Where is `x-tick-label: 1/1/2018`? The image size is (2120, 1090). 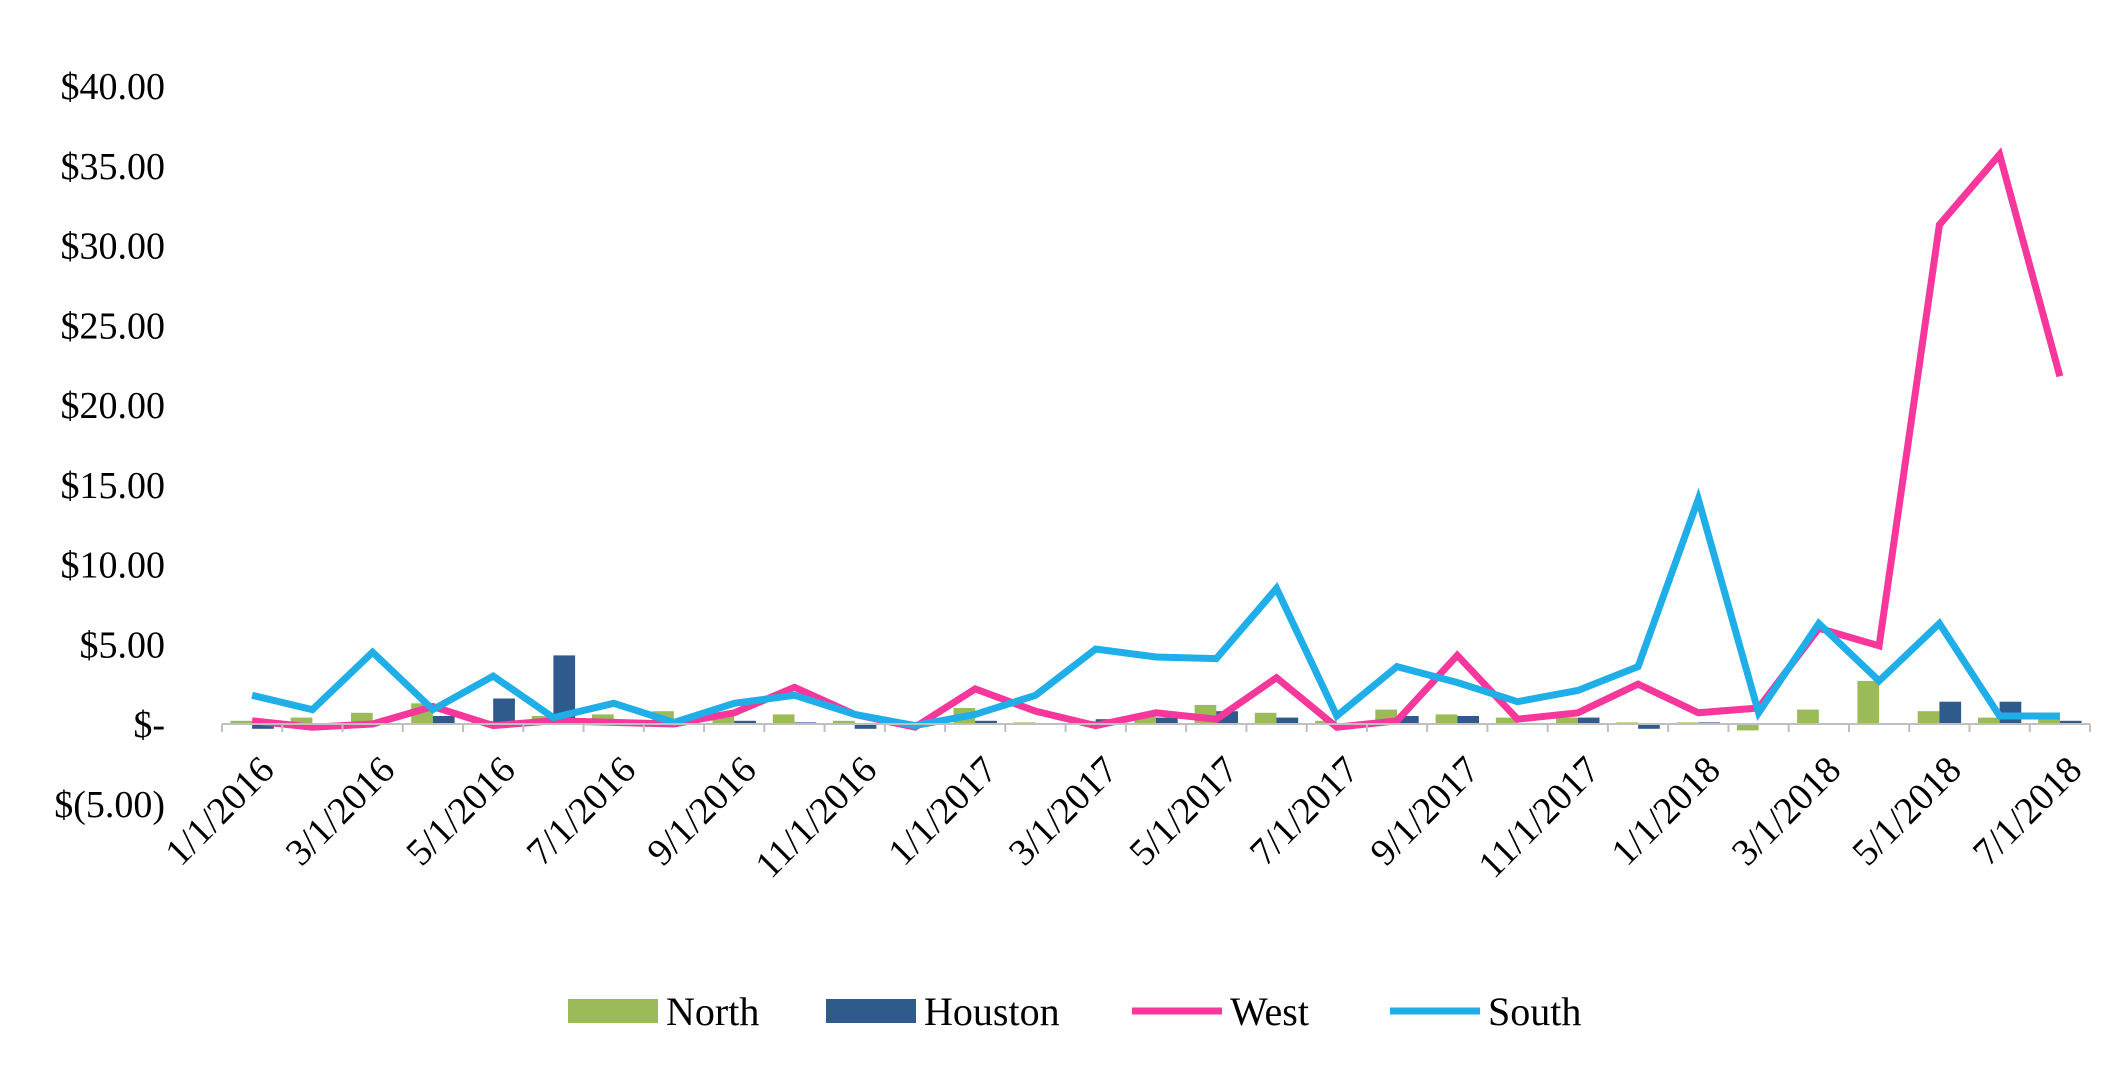 x-tick-label: 1/1/2018 is located at coordinates (1665, 811).